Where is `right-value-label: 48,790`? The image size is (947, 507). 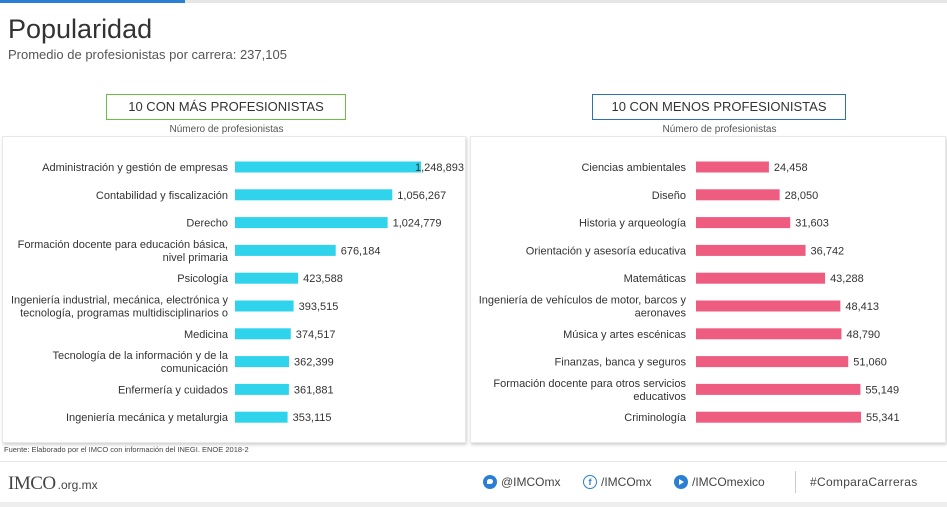 right-value-label: 48,790 is located at coordinates (863, 335).